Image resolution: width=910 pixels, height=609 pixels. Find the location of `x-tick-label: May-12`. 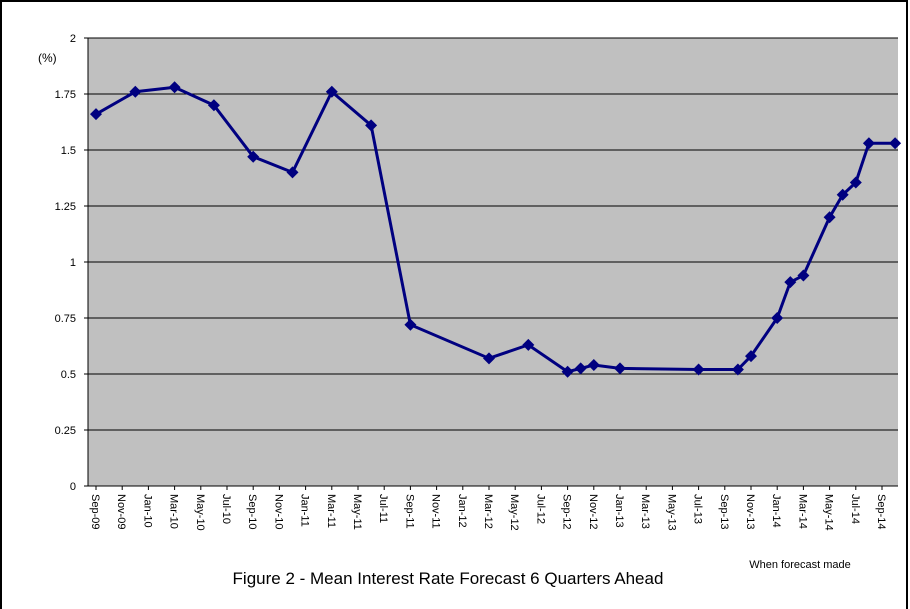

x-tick-label: May-12 is located at coordinates (514, 512).